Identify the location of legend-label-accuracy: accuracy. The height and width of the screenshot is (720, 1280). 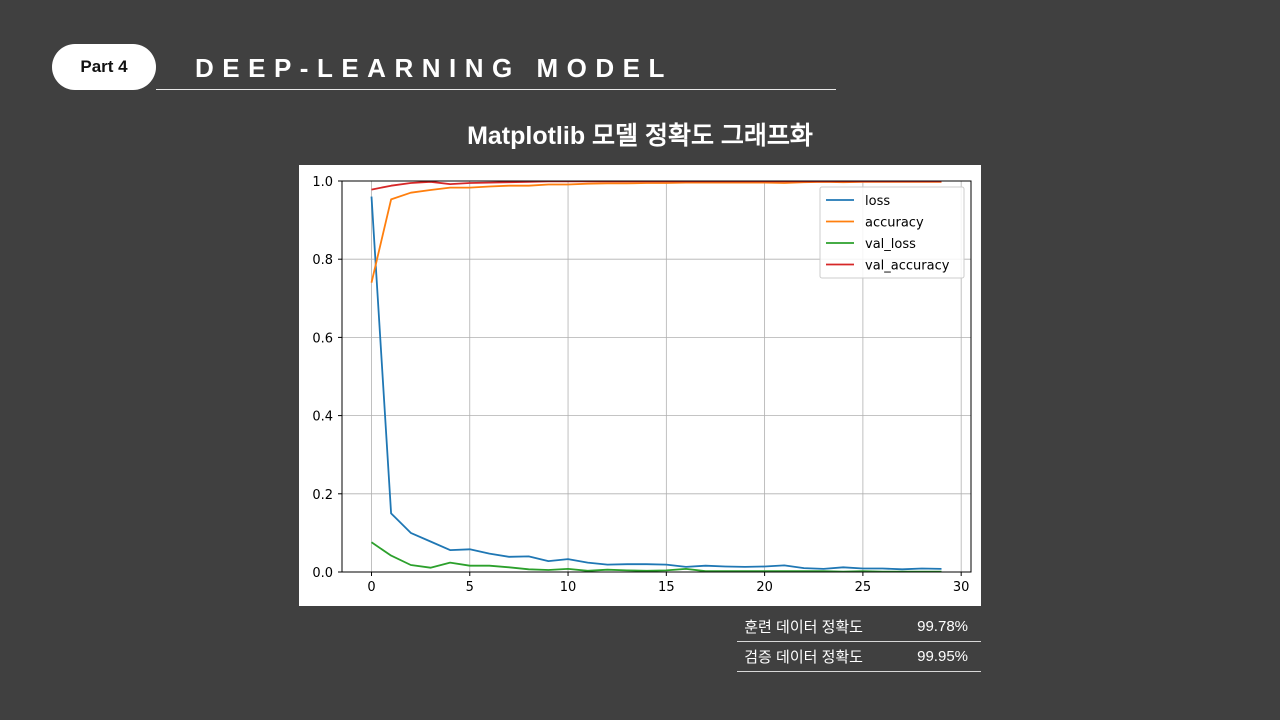
(894, 223).